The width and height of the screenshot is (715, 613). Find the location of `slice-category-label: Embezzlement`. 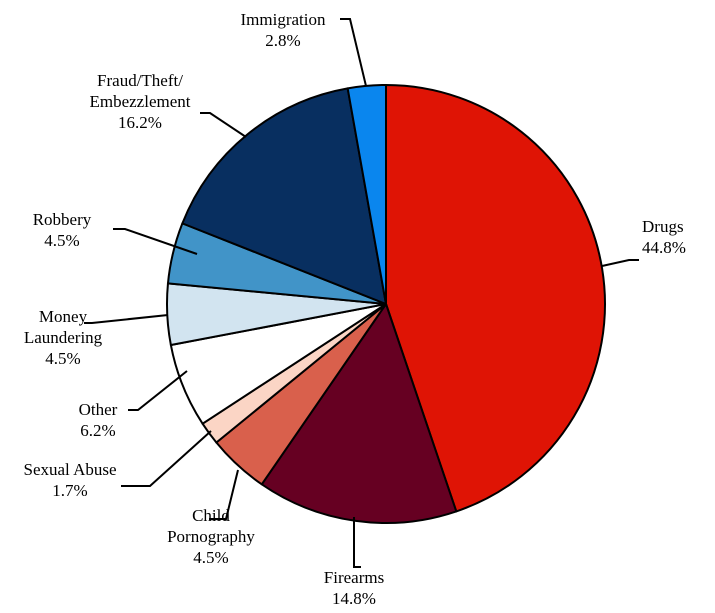

slice-category-label: Embezzlement is located at coordinates (139, 101).